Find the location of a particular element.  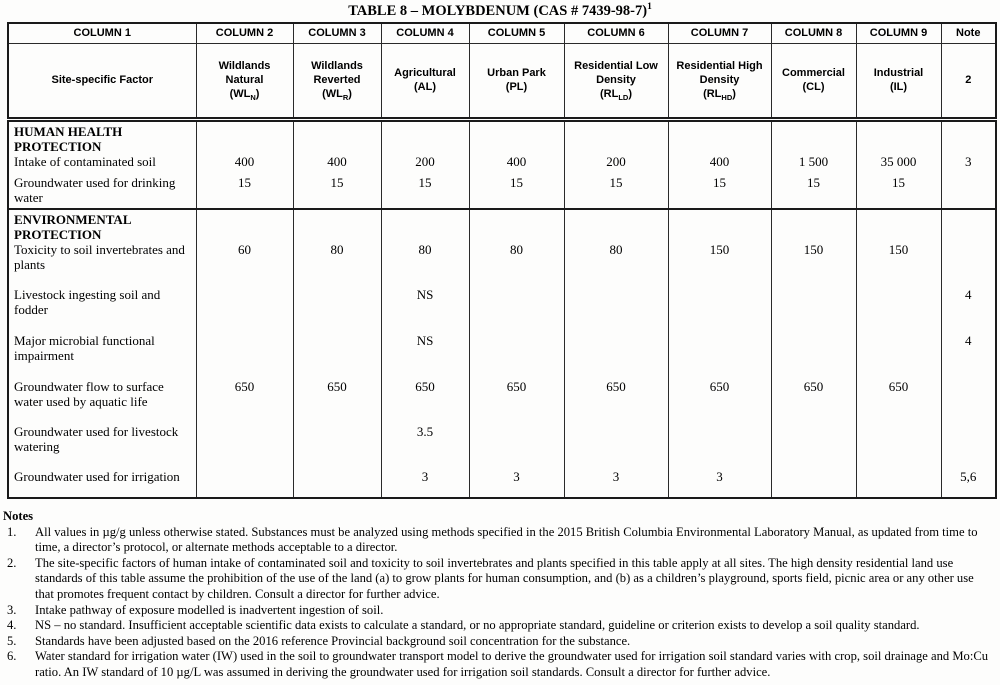

note-number: 1. is located at coordinates (12, 531).